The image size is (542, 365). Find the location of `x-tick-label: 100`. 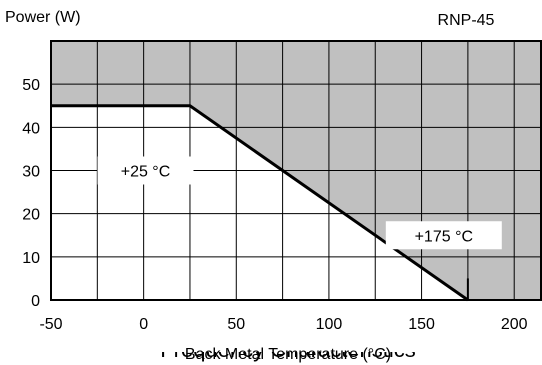

x-tick-label: 100 is located at coordinates (329, 324).